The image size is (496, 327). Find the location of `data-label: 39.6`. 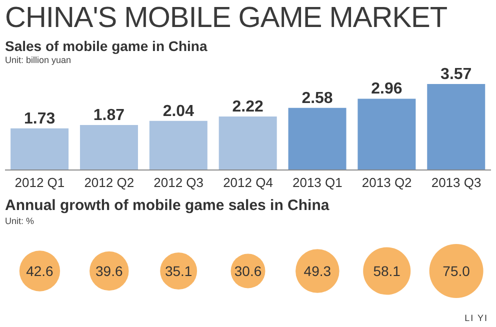

data-label: 39.6 is located at coordinates (109, 271).